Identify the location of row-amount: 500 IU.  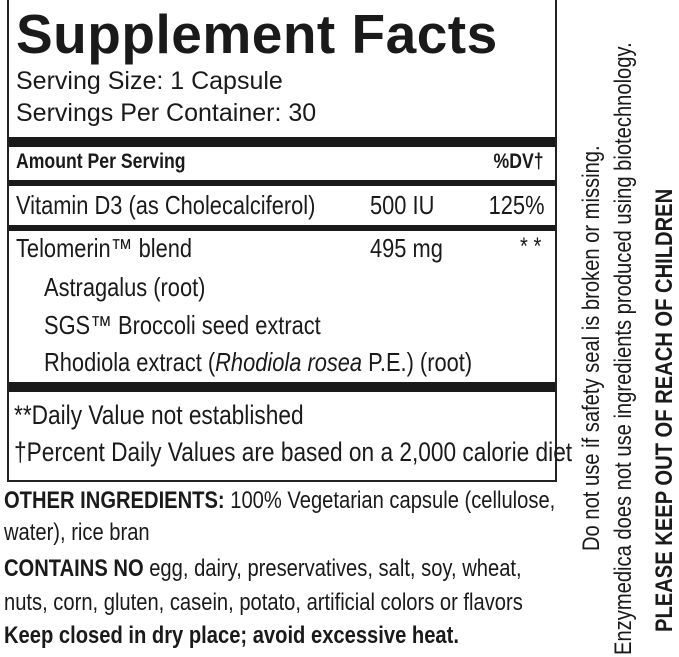
(402, 205).